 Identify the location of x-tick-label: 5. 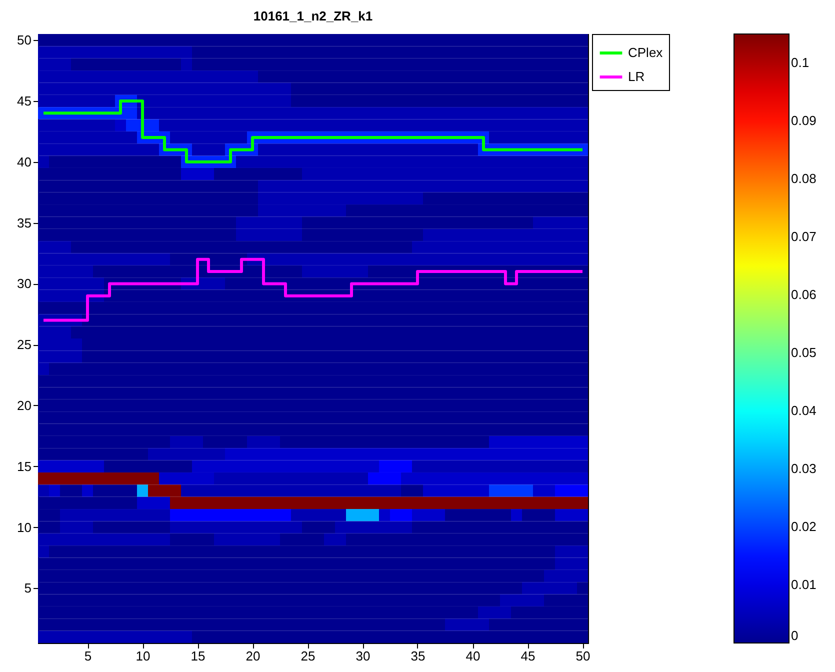
(88, 656).